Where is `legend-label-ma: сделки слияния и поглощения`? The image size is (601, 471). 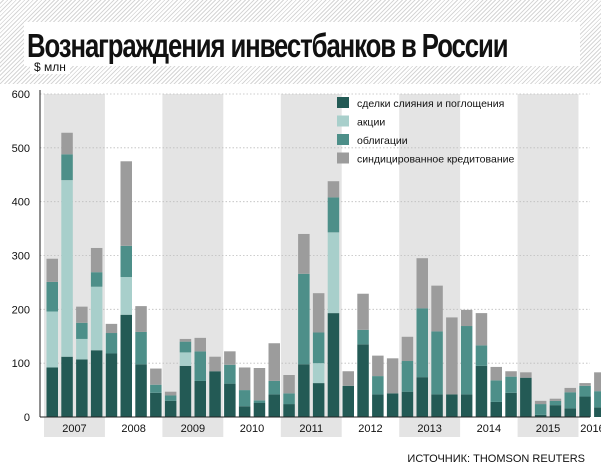 legend-label-ma: сделки слияния и поглощения is located at coordinates (430, 104).